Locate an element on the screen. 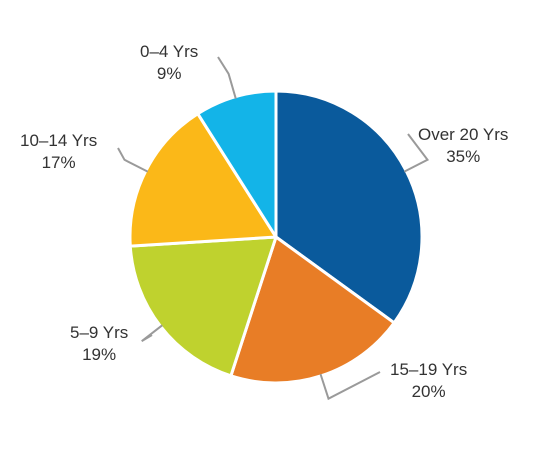 The height and width of the screenshot is (450, 550). slice-label-1: 15–19 Yrs is located at coordinates (428, 369).